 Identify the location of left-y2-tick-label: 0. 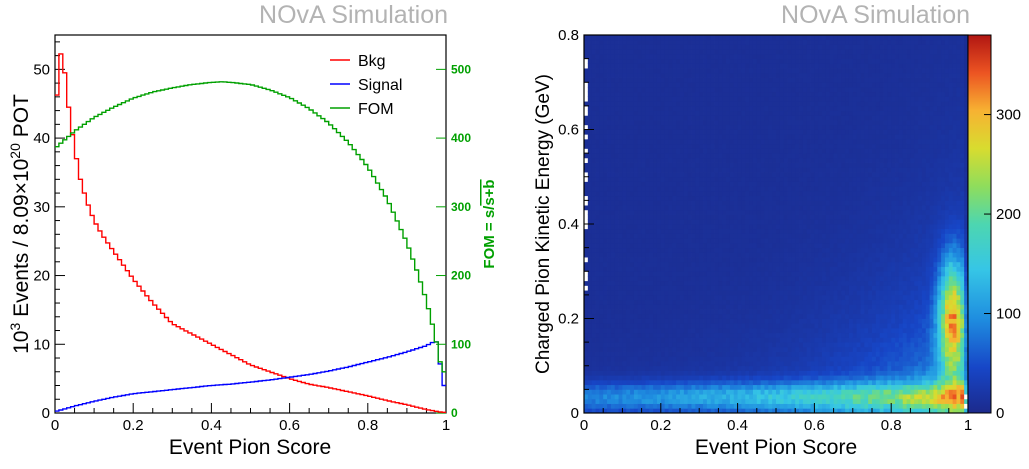
(454, 413).